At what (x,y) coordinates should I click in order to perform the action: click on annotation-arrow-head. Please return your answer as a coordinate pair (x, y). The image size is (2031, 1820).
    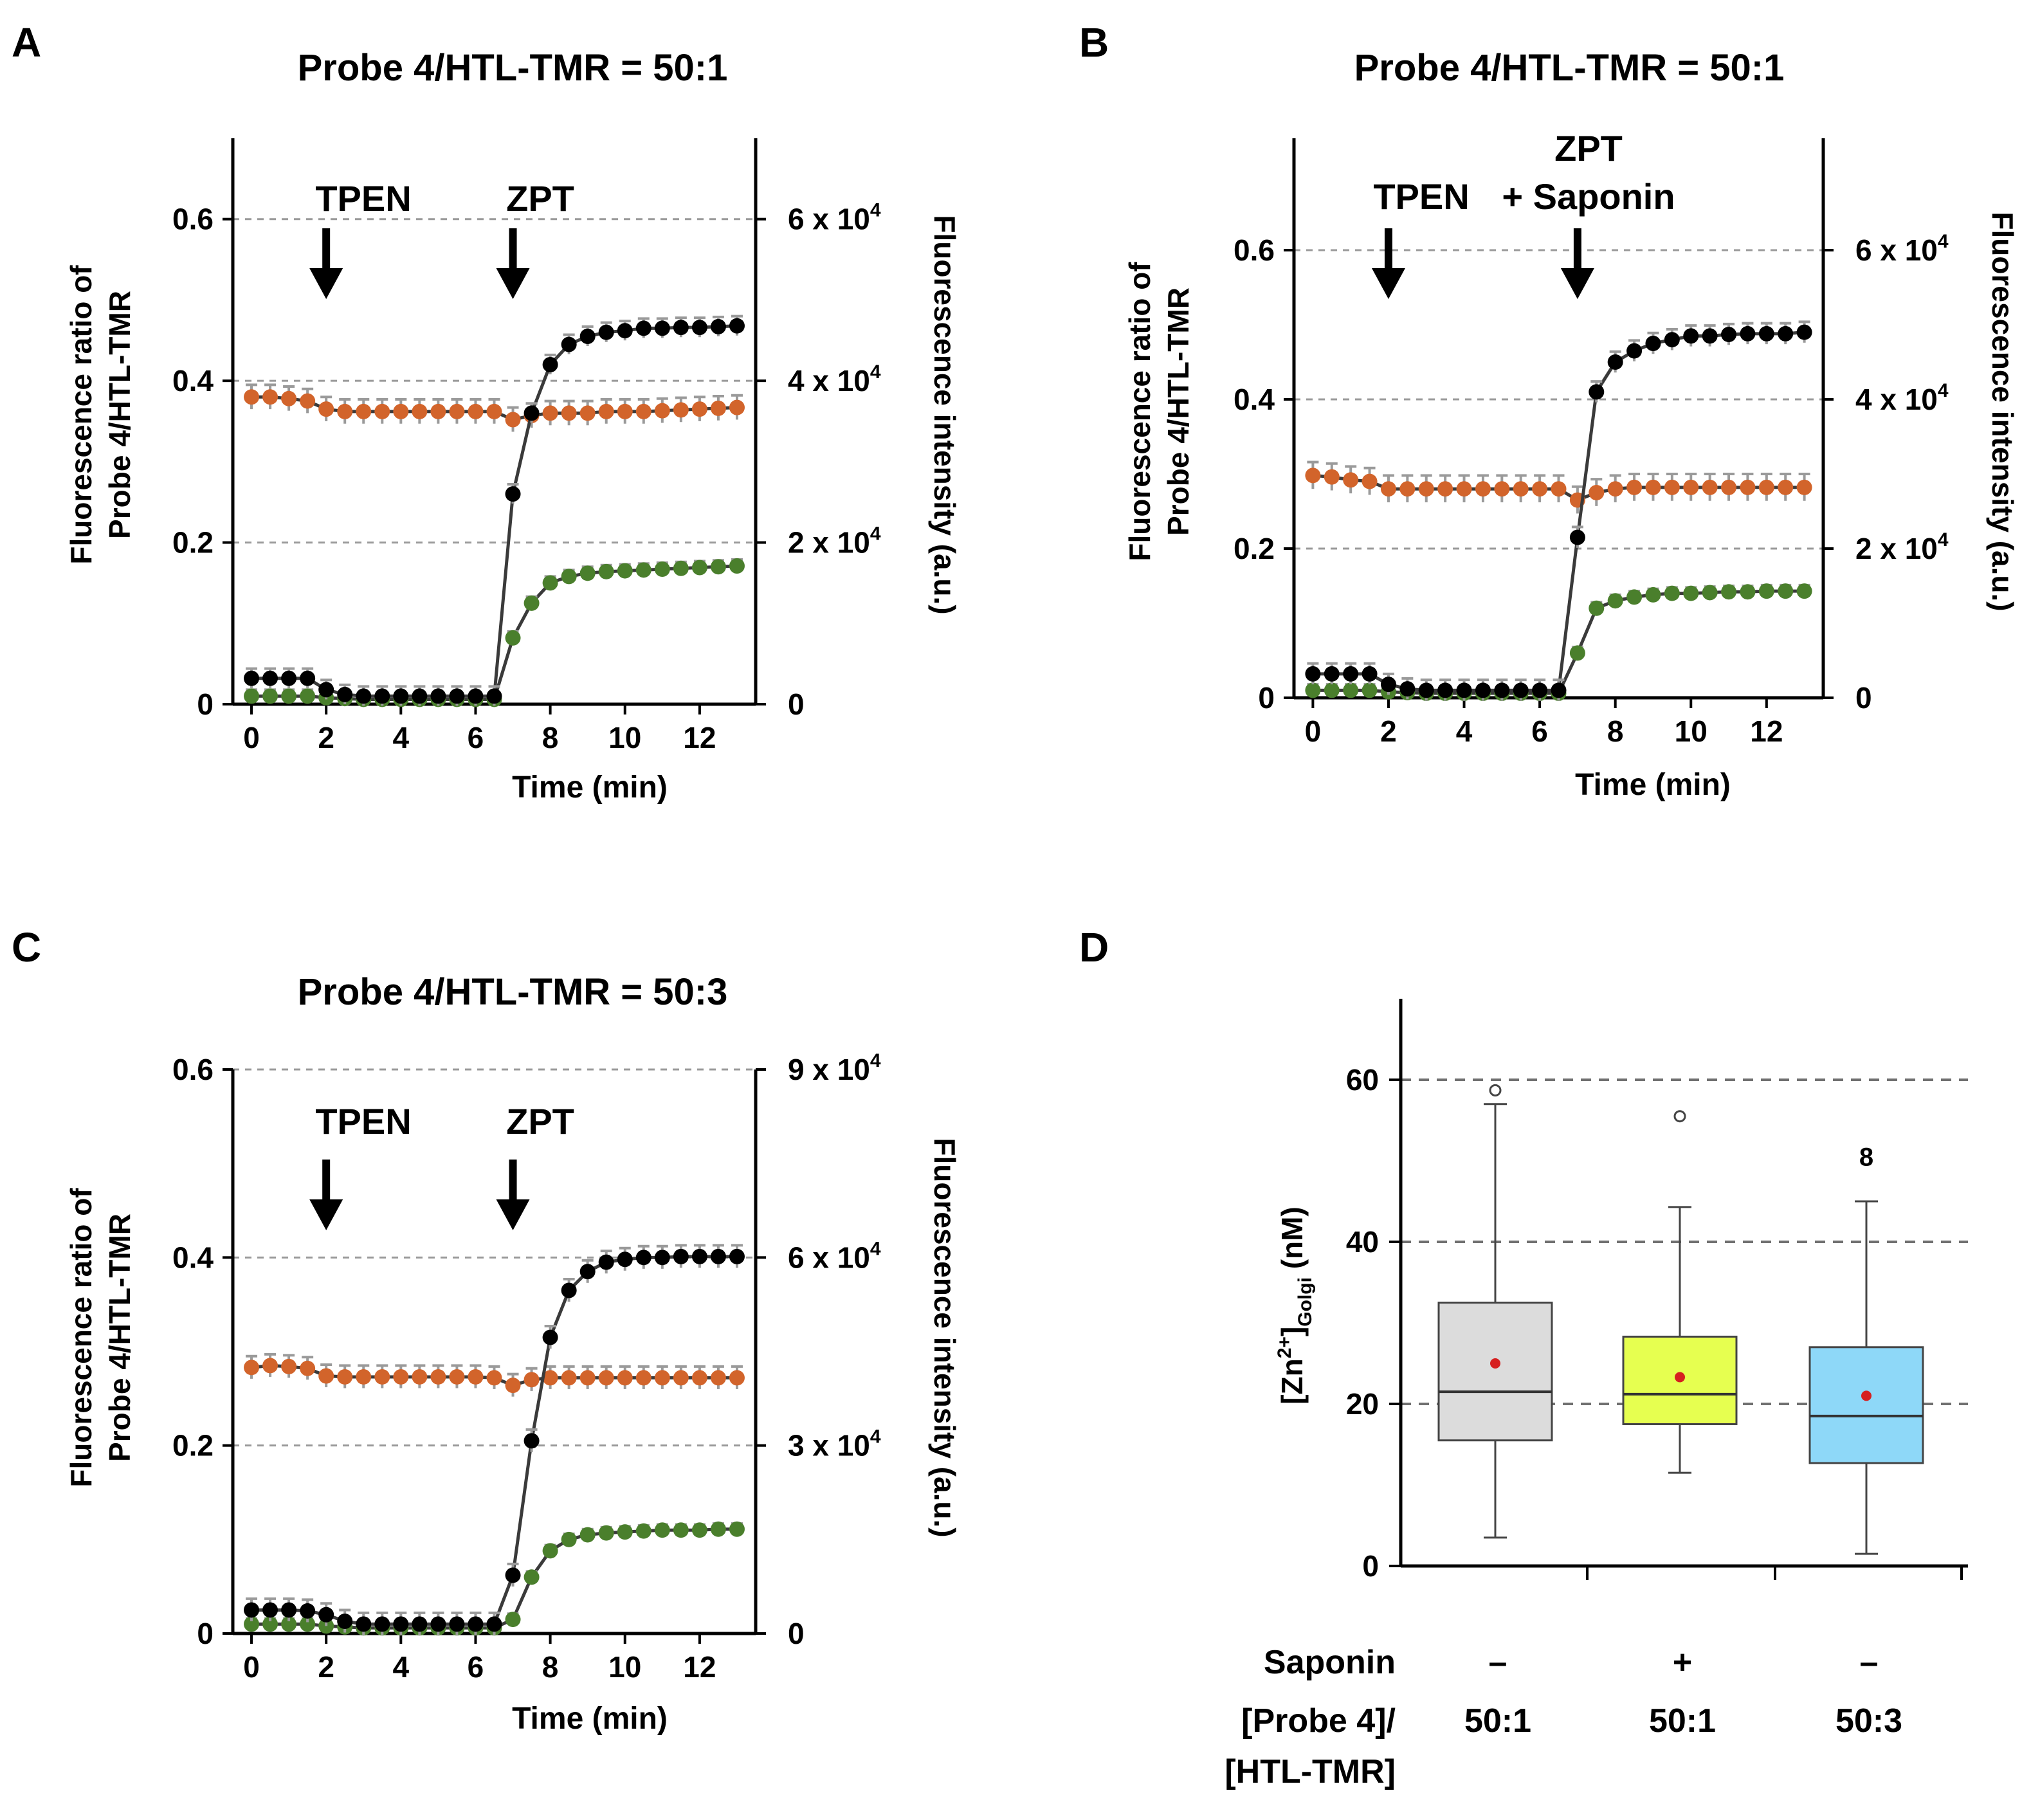
    Looking at the image, I should click on (326, 1214).